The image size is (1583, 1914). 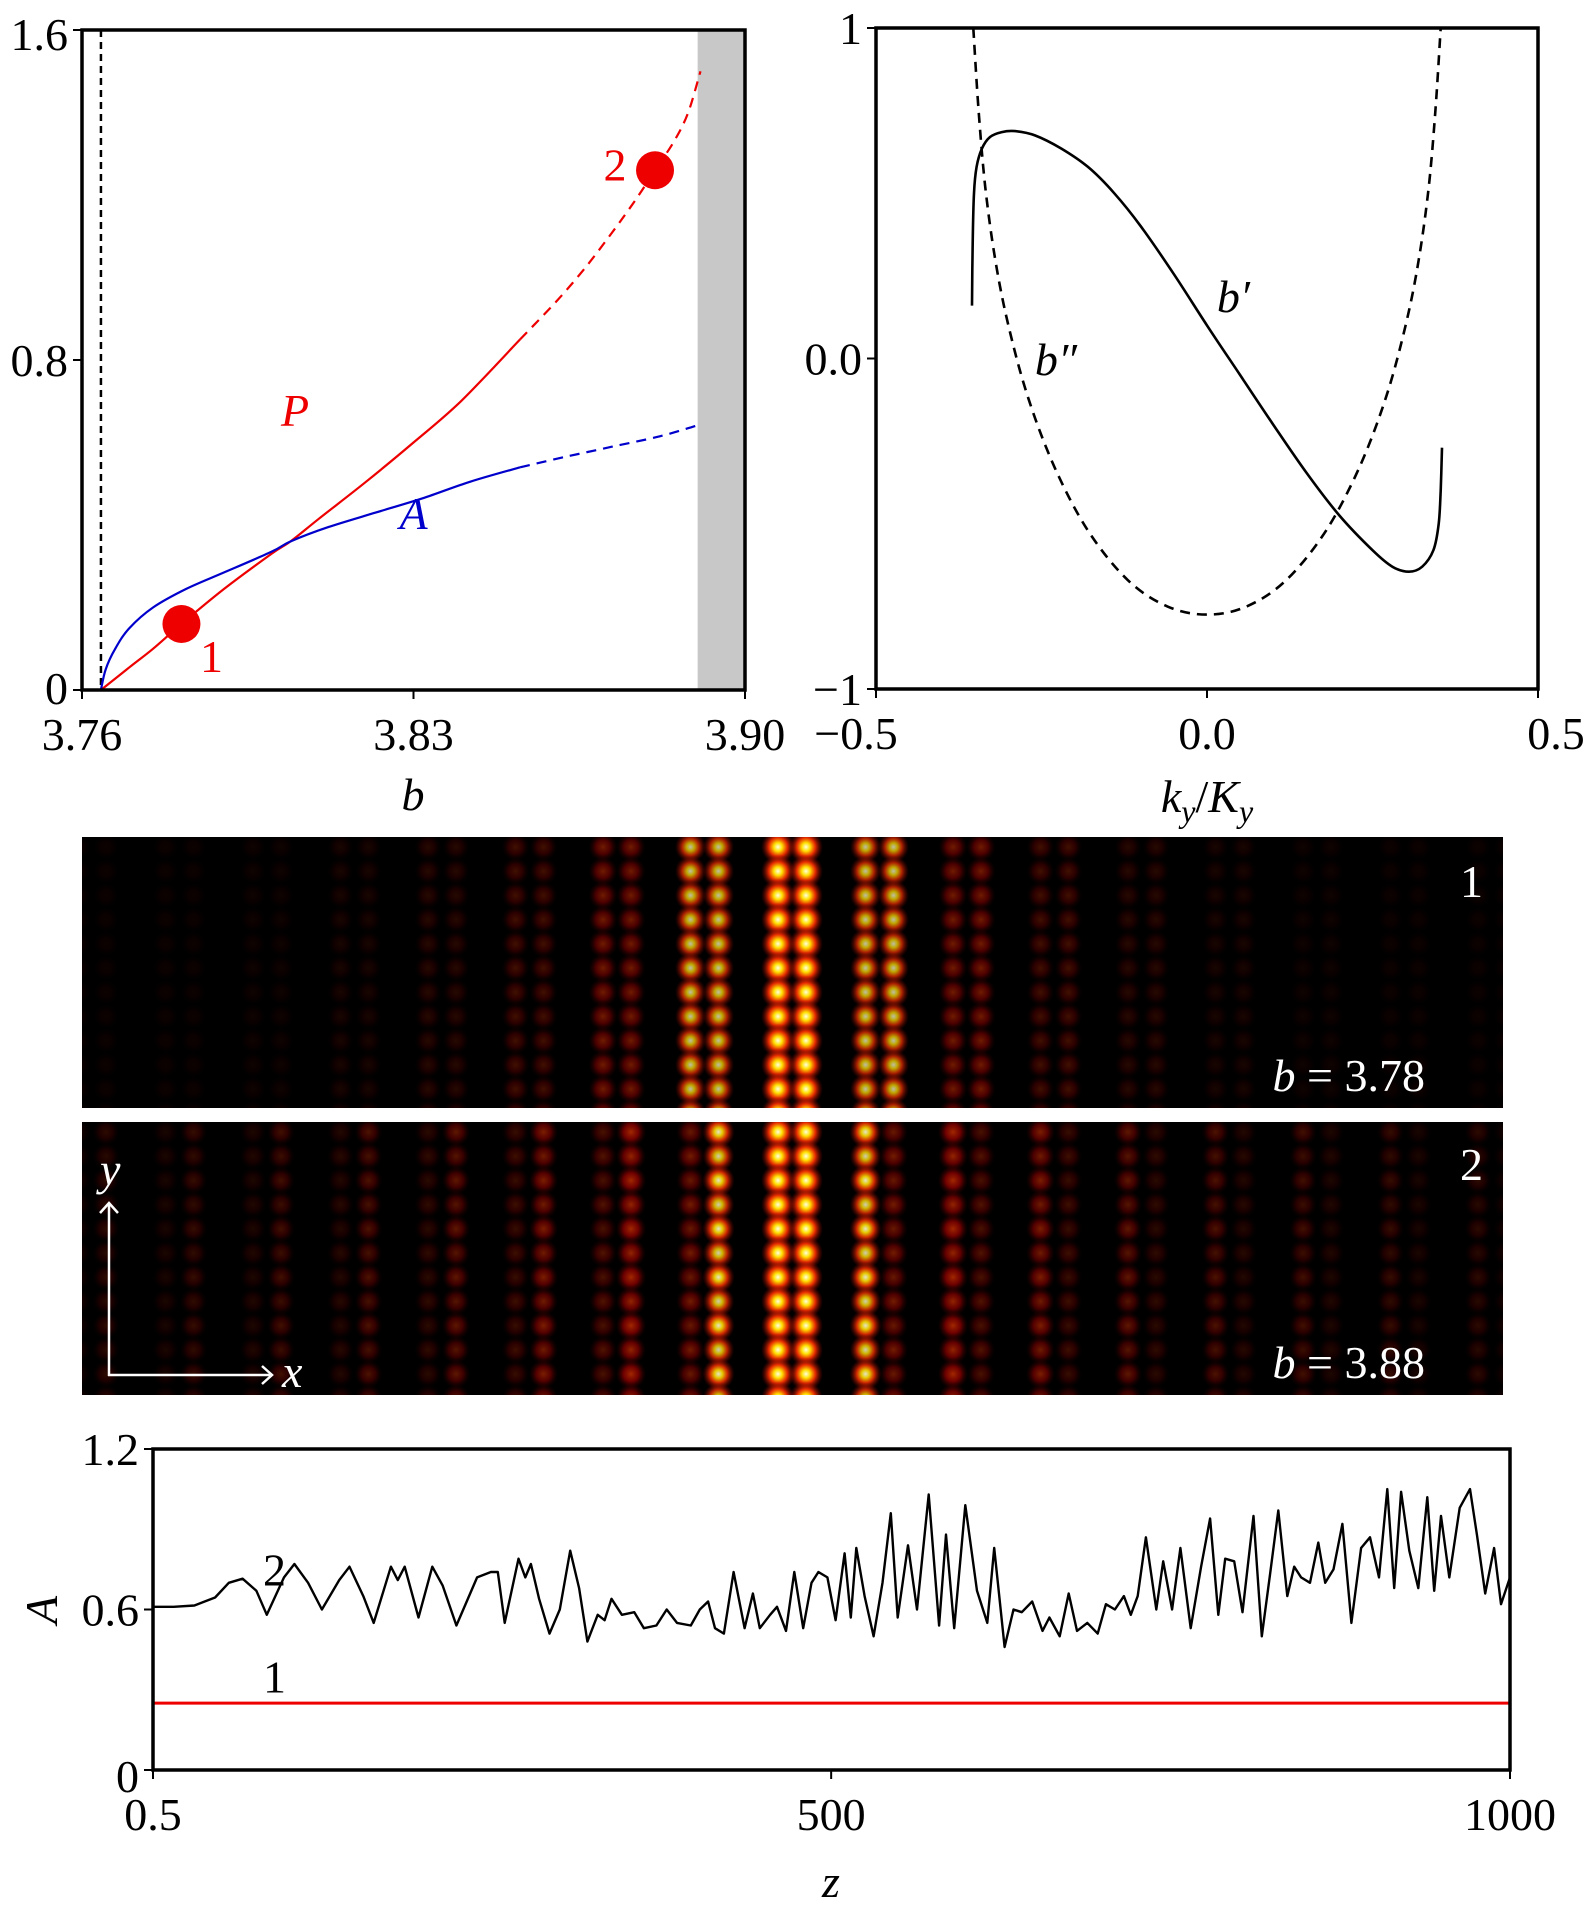 I want to click on panel-e-xtick-label: 500, so click(x=831, y=1814).